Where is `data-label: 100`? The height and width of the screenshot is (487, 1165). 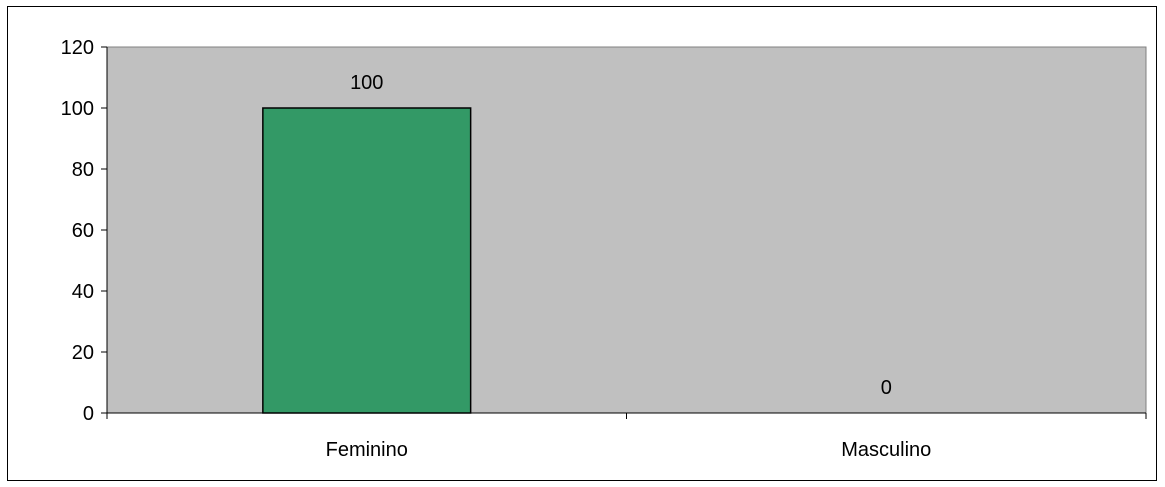 data-label: 100 is located at coordinates (366, 83).